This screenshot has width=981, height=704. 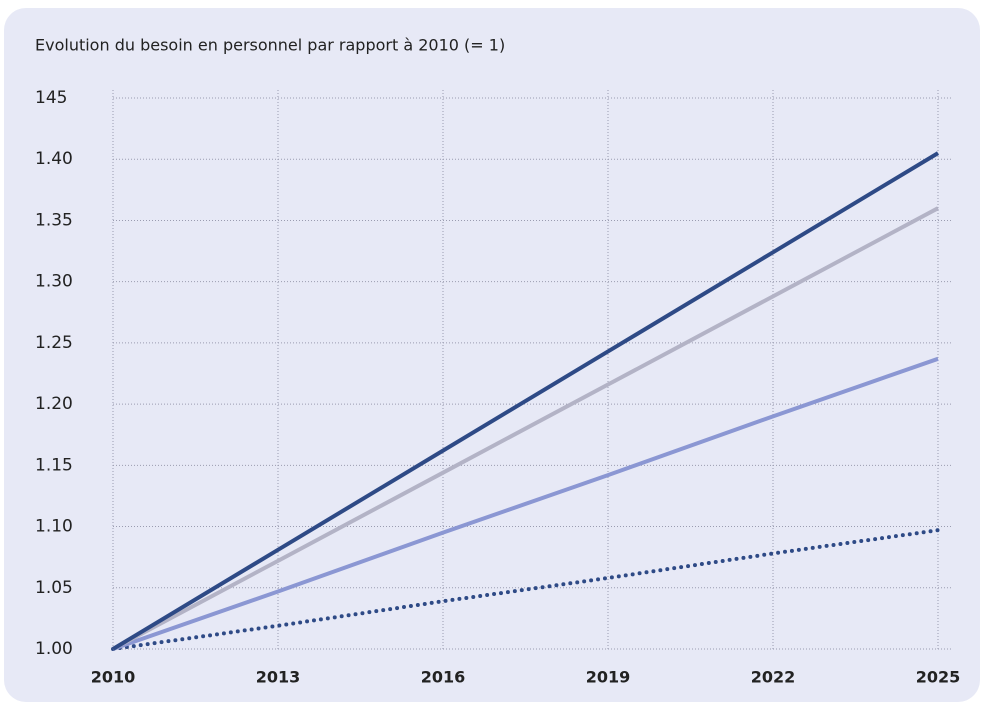 What do you see at coordinates (608, 677) in the screenshot?
I see `x-tick-label: 2019` at bounding box center [608, 677].